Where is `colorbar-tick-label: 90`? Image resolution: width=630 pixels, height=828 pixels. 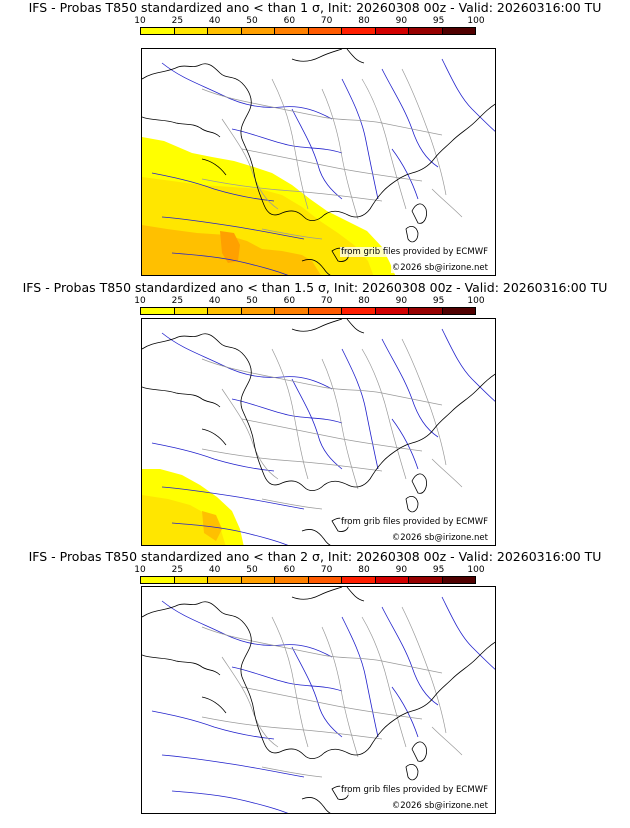 colorbar-tick-label: 90 is located at coordinates (401, 21).